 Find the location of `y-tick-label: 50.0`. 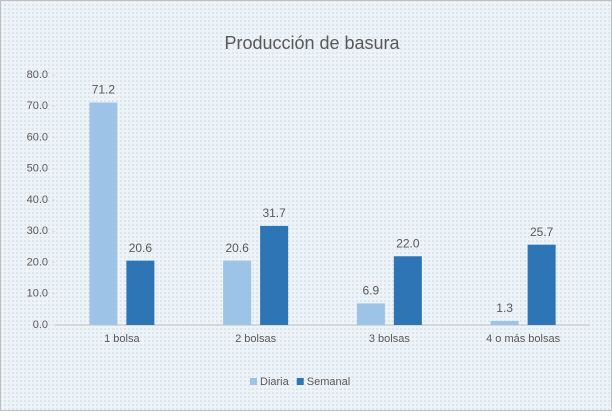

y-tick-label: 50.0 is located at coordinates (37, 169).